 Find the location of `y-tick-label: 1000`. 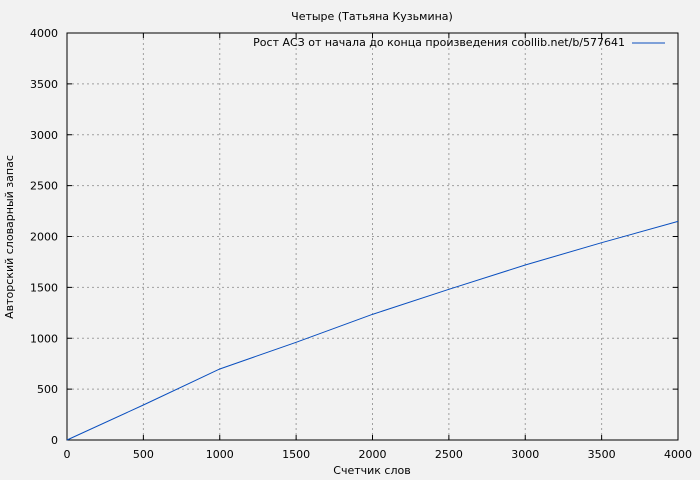

y-tick-label: 1000 is located at coordinates (44, 338).